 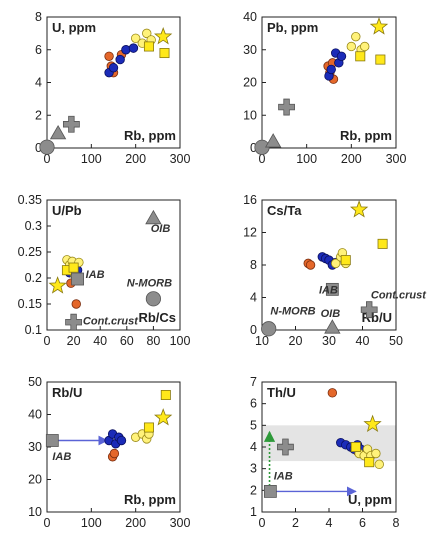 What do you see at coordinates (284, 210) in the screenshot?
I see `panel-y-label: Cs/Ta` at bounding box center [284, 210].